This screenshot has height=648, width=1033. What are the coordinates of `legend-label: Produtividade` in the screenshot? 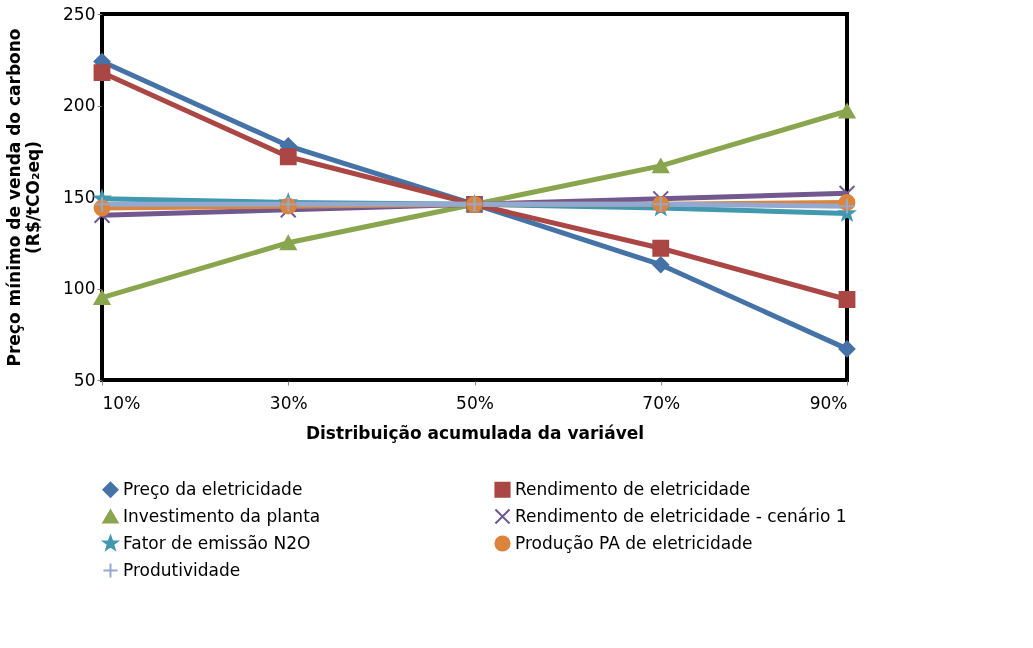 It's located at (182, 569).